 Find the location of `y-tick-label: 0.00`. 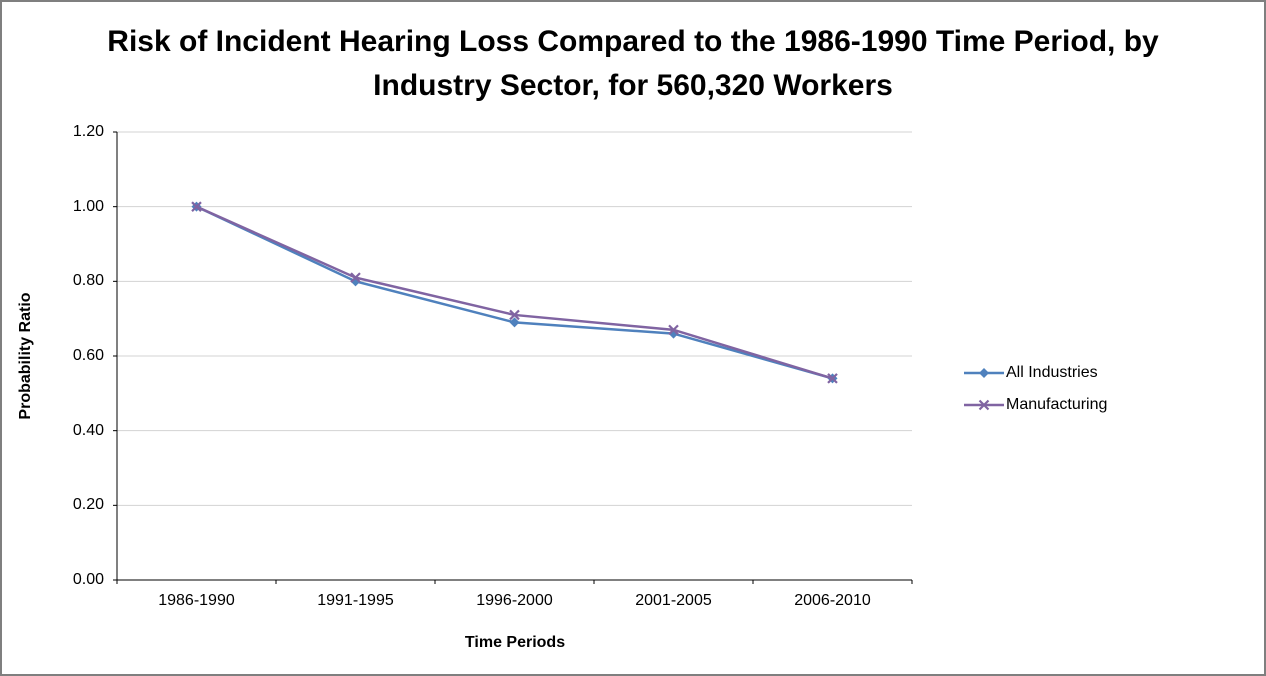

y-tick-label: 0.00 is located at coordinates (88, 579).